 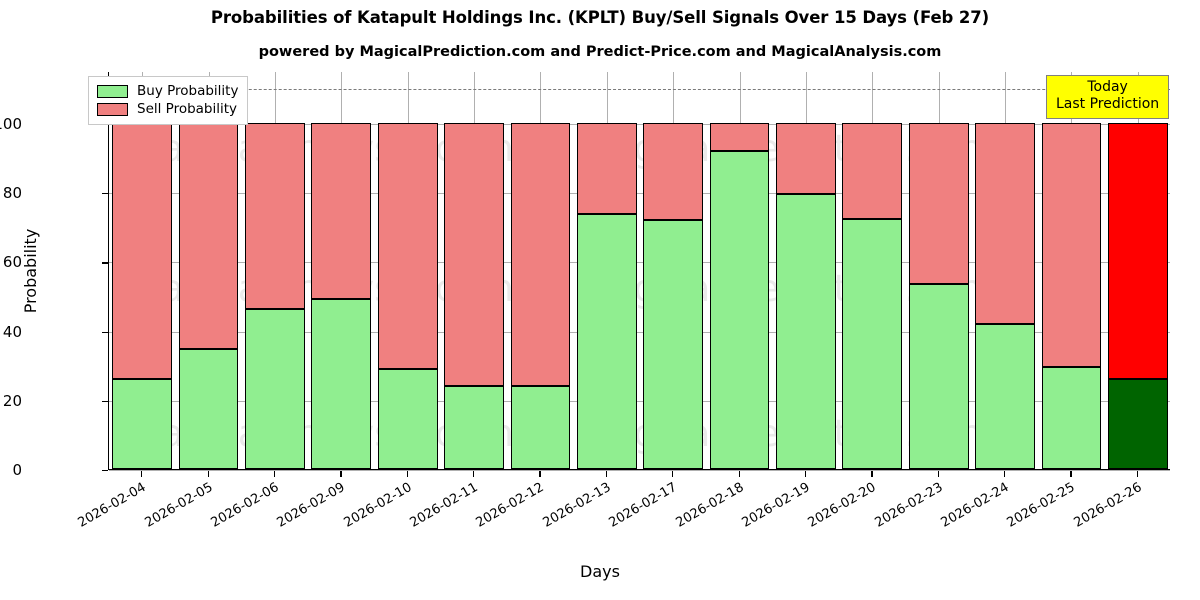 I want to click on y-tick-label: 40, so click(x=12, y=331).